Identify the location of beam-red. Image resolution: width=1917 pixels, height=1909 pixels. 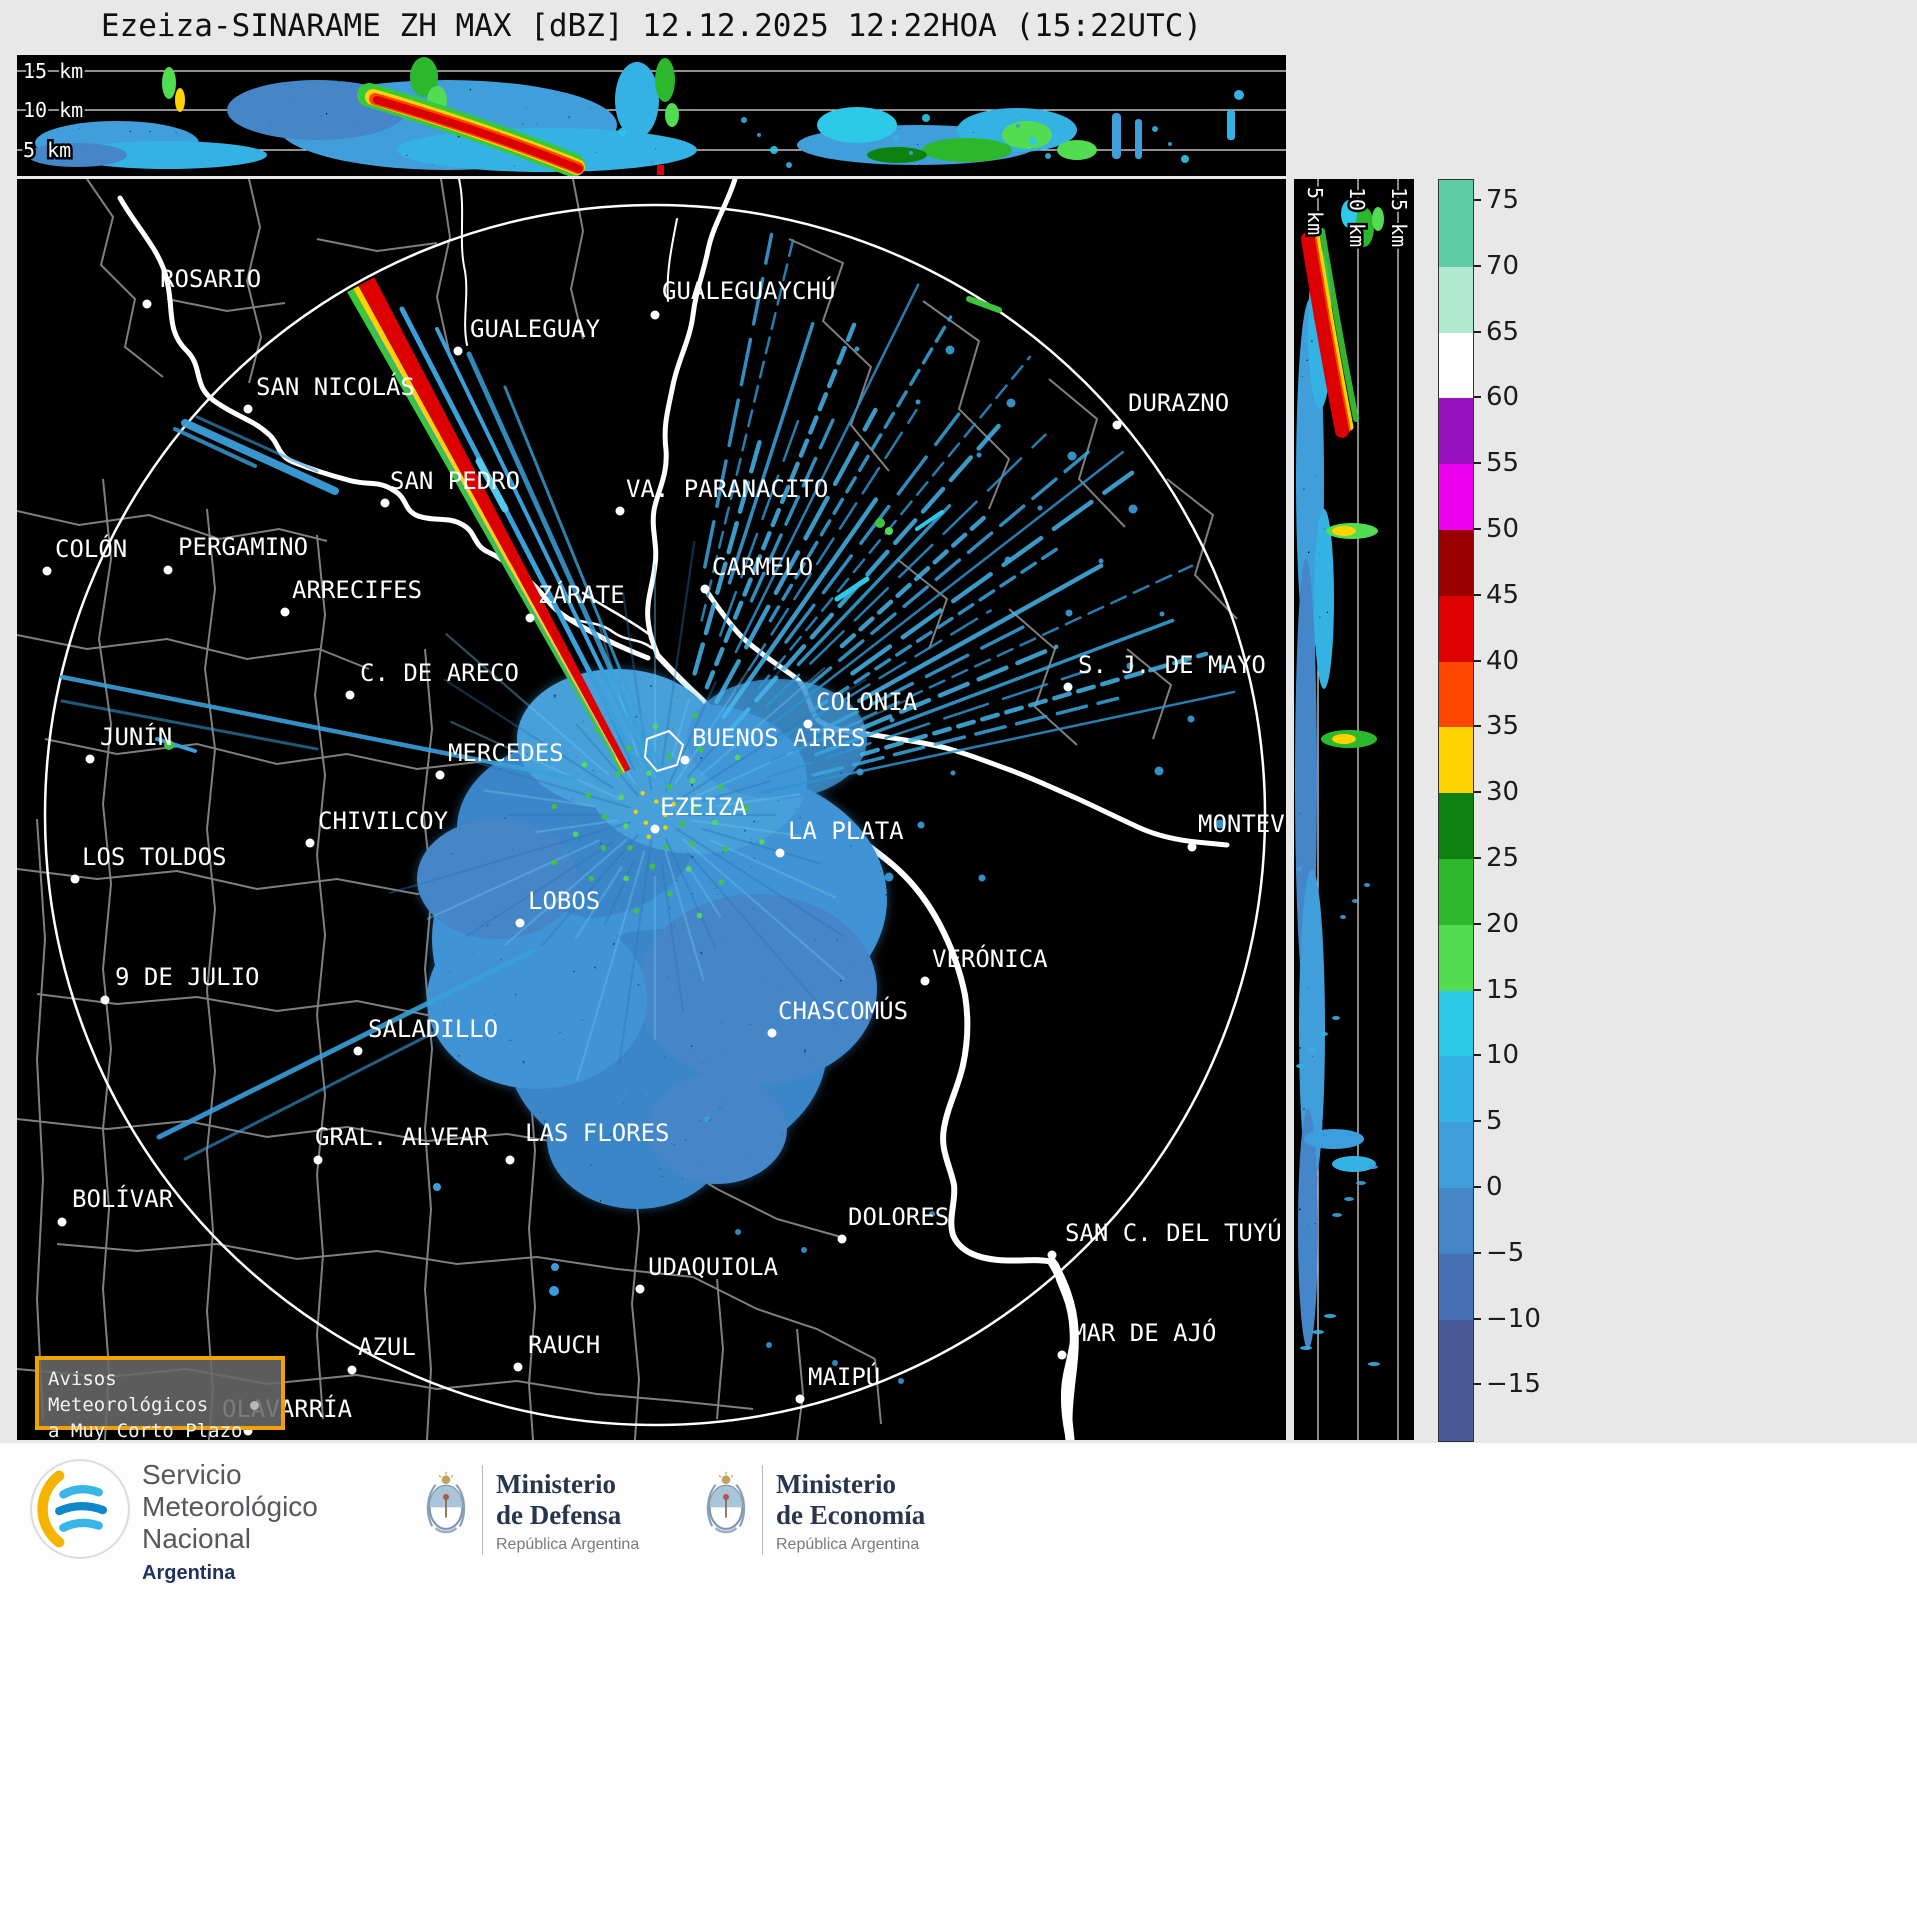
(494, 524).